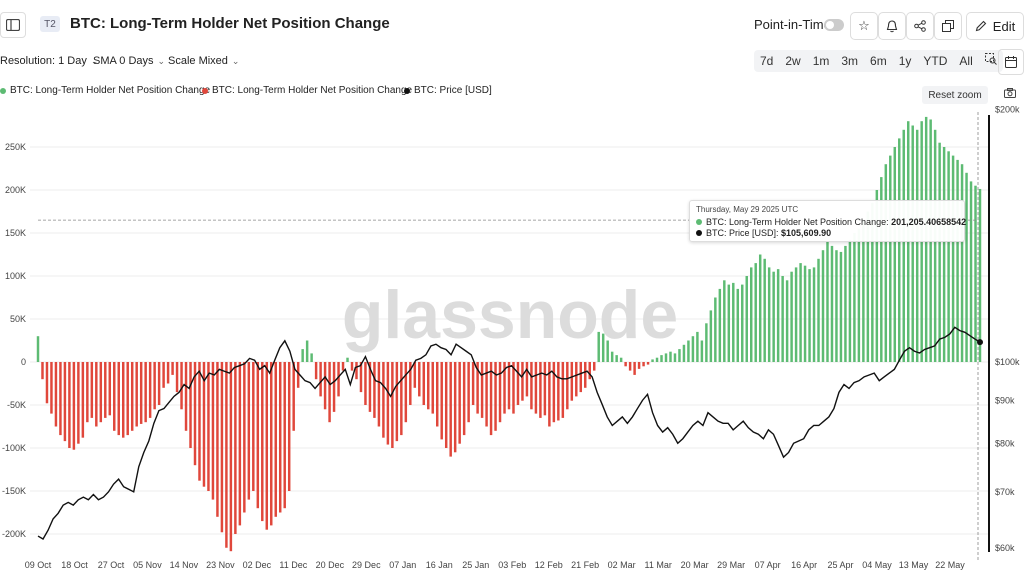 The image size is (1024, 574). Describe the element at coordinates (905, 61) in the screenshot. I see `range-button: 1y` at that location.